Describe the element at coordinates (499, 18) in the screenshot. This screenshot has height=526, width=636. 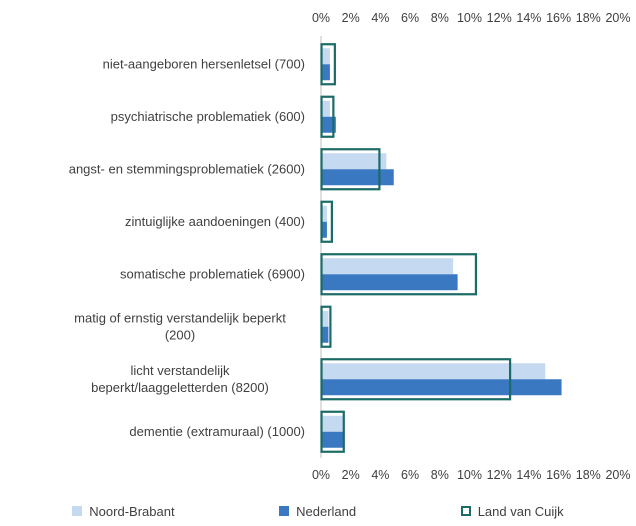
I see `x-tick-label-top: 12%` at that location.